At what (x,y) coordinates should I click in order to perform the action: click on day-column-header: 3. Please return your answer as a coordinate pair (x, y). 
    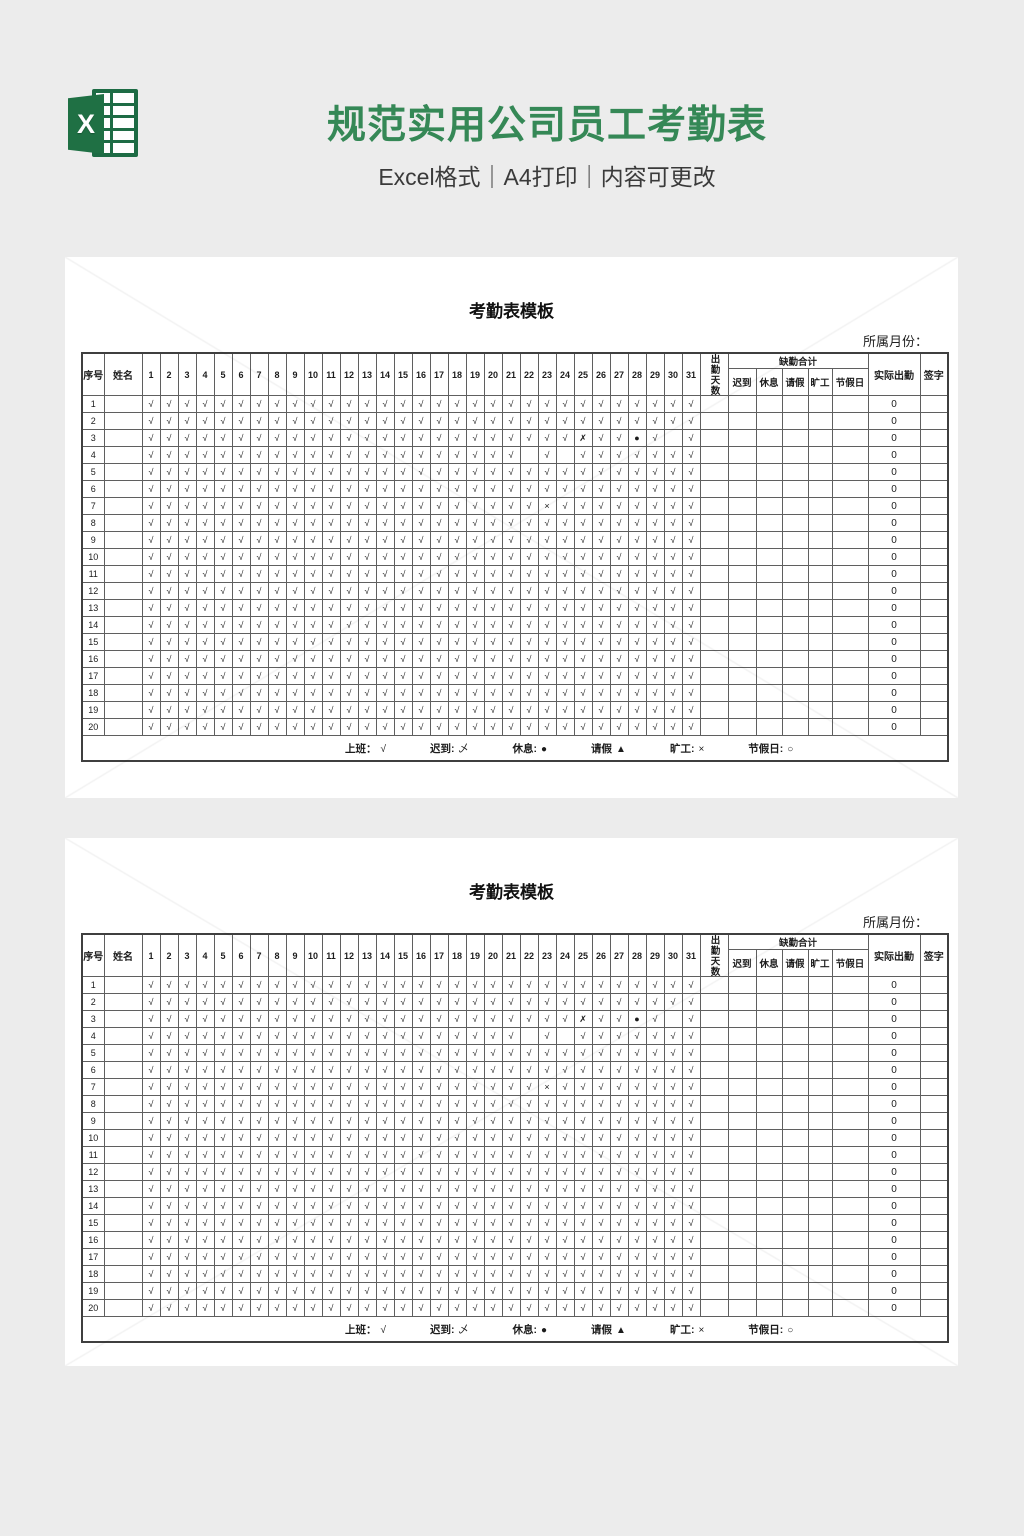
    Looking at the image, I should click on (187, 955).